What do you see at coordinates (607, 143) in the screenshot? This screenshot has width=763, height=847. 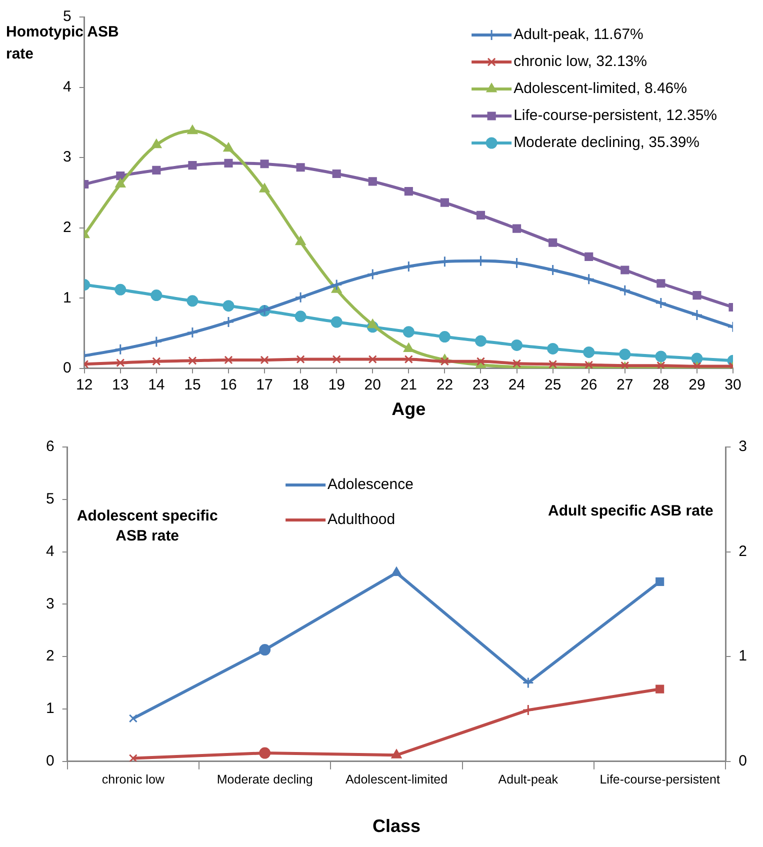 I see `legend-label: Moderate declining, 35.39%` at bounding box center [607, 143].